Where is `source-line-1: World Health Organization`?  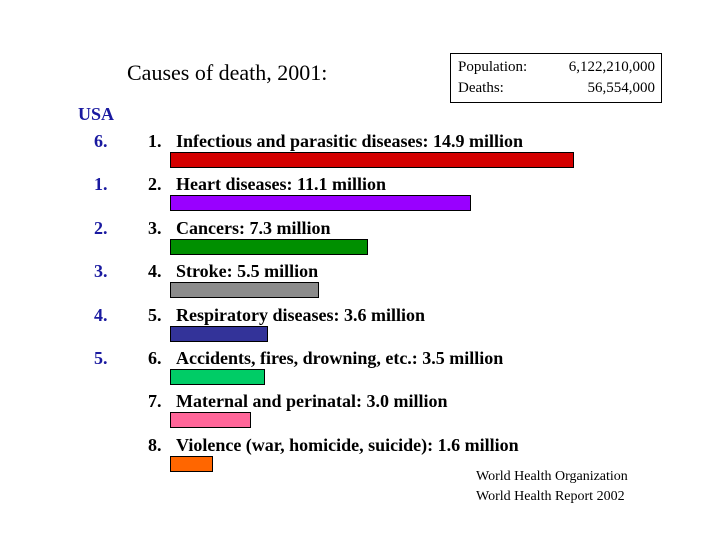
source-line-1: World Health Organization is located at coordinates (552, 476).